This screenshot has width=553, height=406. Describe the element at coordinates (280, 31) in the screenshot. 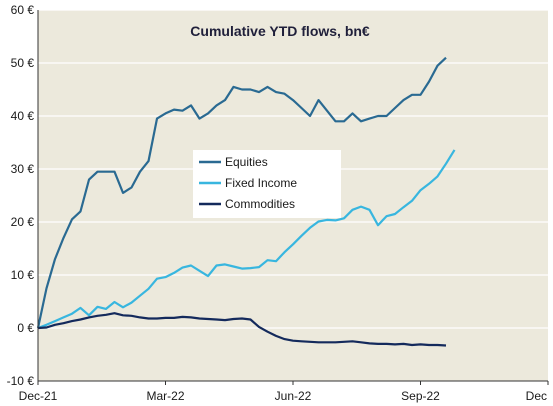

I see `chart-title: Cumulative YTD flows, bn€` at that location.